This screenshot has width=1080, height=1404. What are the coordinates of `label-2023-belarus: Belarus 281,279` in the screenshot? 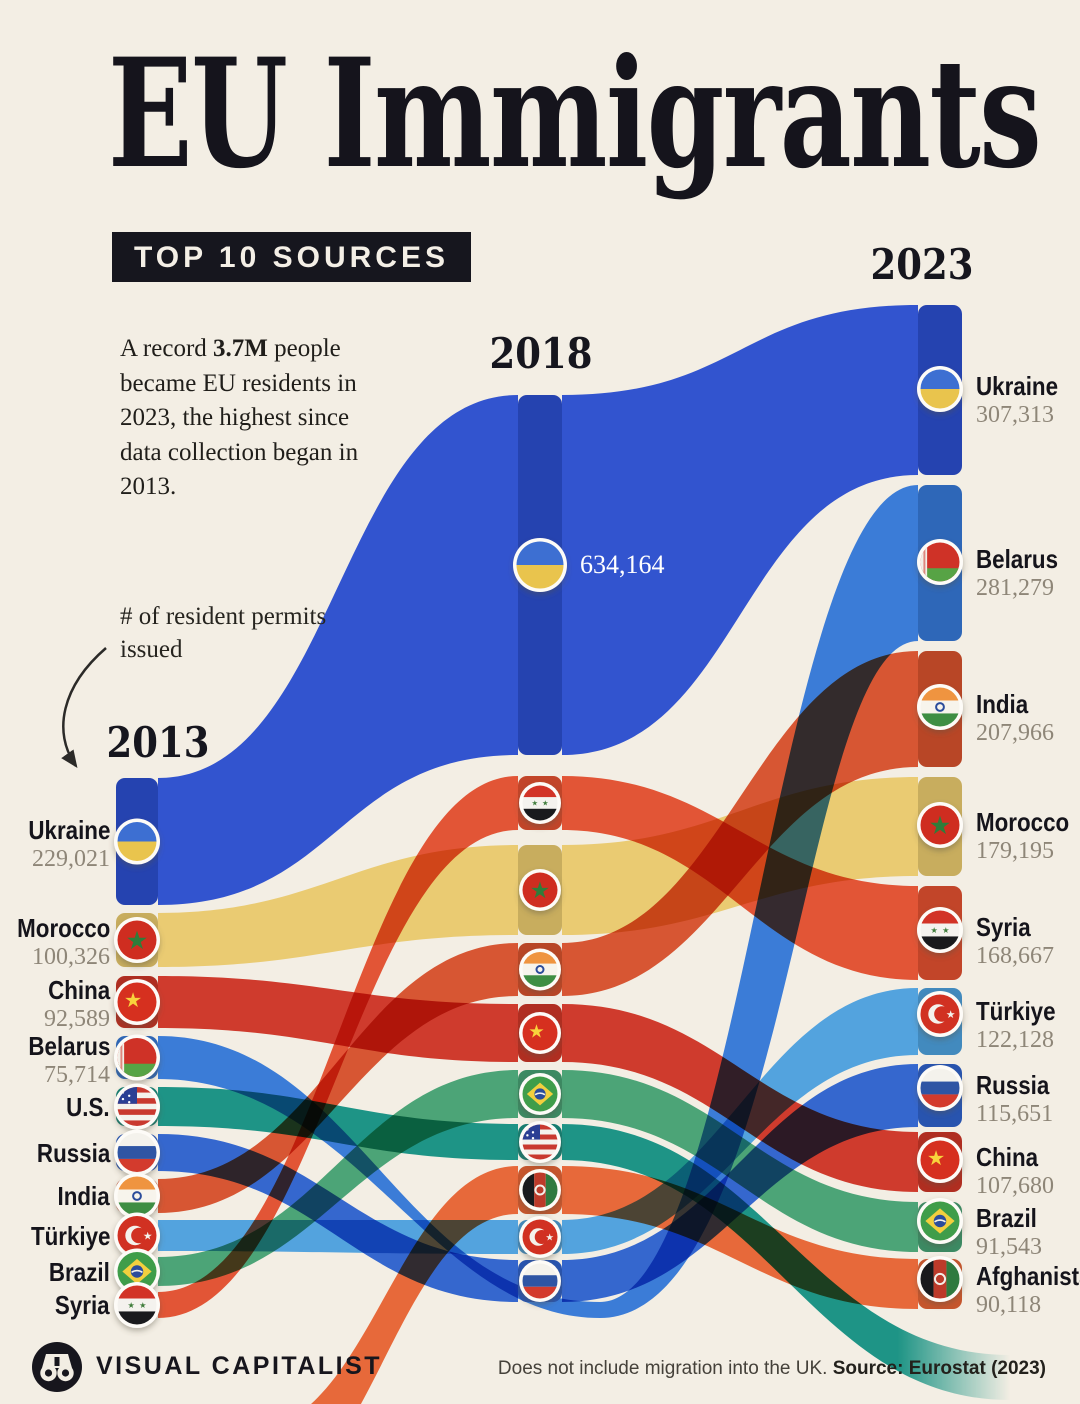 It's located at (1023, 573).